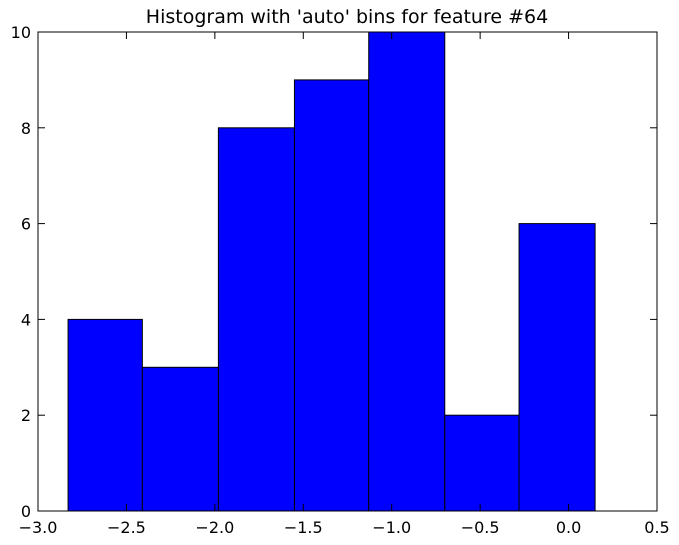  Describe the element at coordinates (26, 415) in the screenshot. I see `y-tick-label-1: 2` at that location.